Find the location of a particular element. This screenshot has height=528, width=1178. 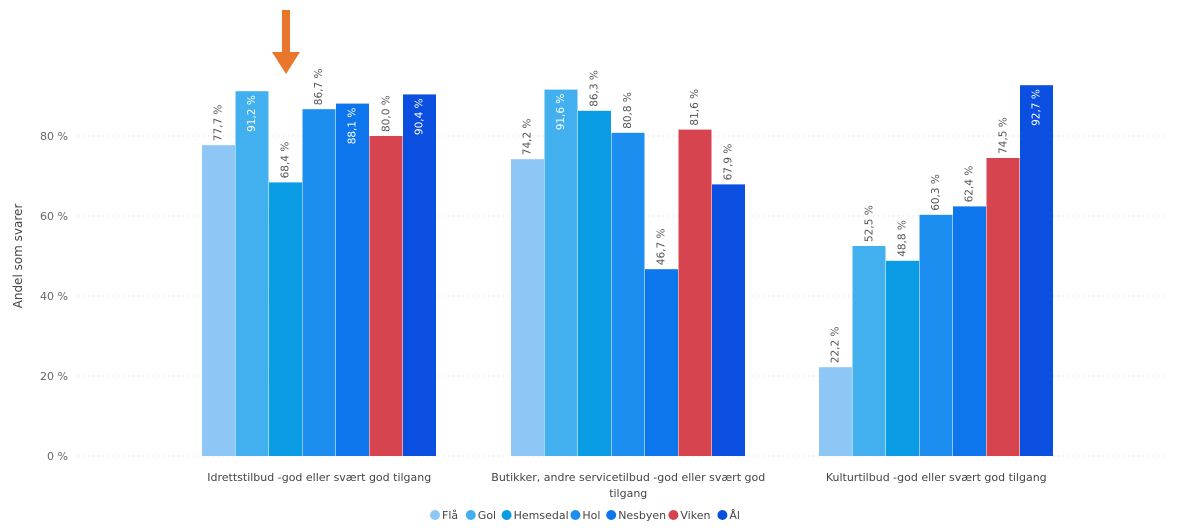

data-label: 67,9 % is located at coordinates (729, 162).